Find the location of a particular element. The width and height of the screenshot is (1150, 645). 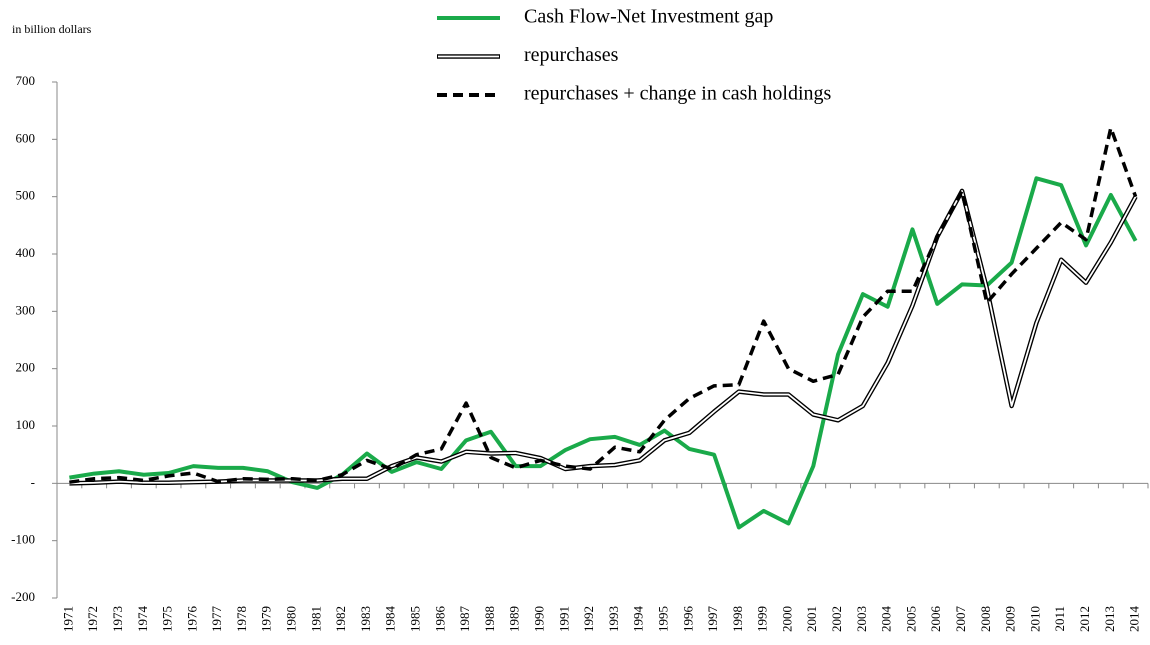

x-tick-label: 1996 is located at coordinates (687, 619).